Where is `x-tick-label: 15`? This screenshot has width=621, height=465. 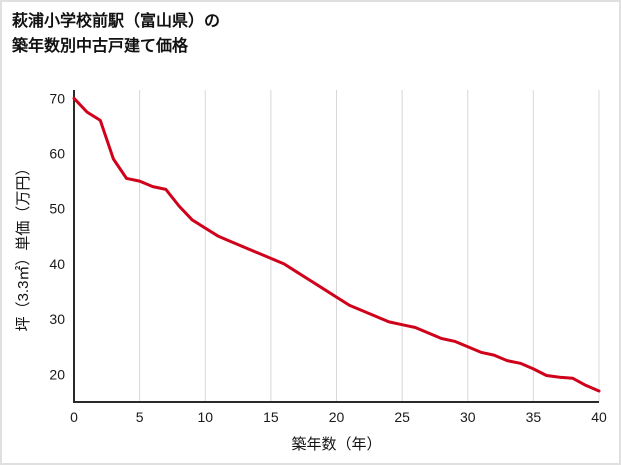 x-tick-label: 15 is located at coordinates (271, 417).